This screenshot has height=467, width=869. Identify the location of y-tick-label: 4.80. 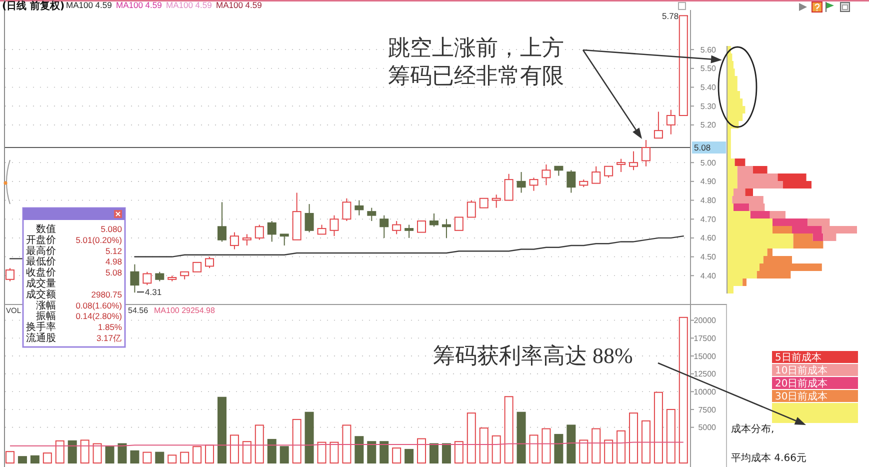
(708, 201).